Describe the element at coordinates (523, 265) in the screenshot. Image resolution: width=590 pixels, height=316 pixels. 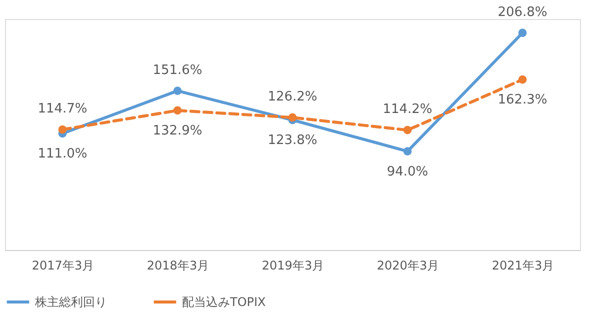
I see `x-tick-label: 2021年3月` at that location.